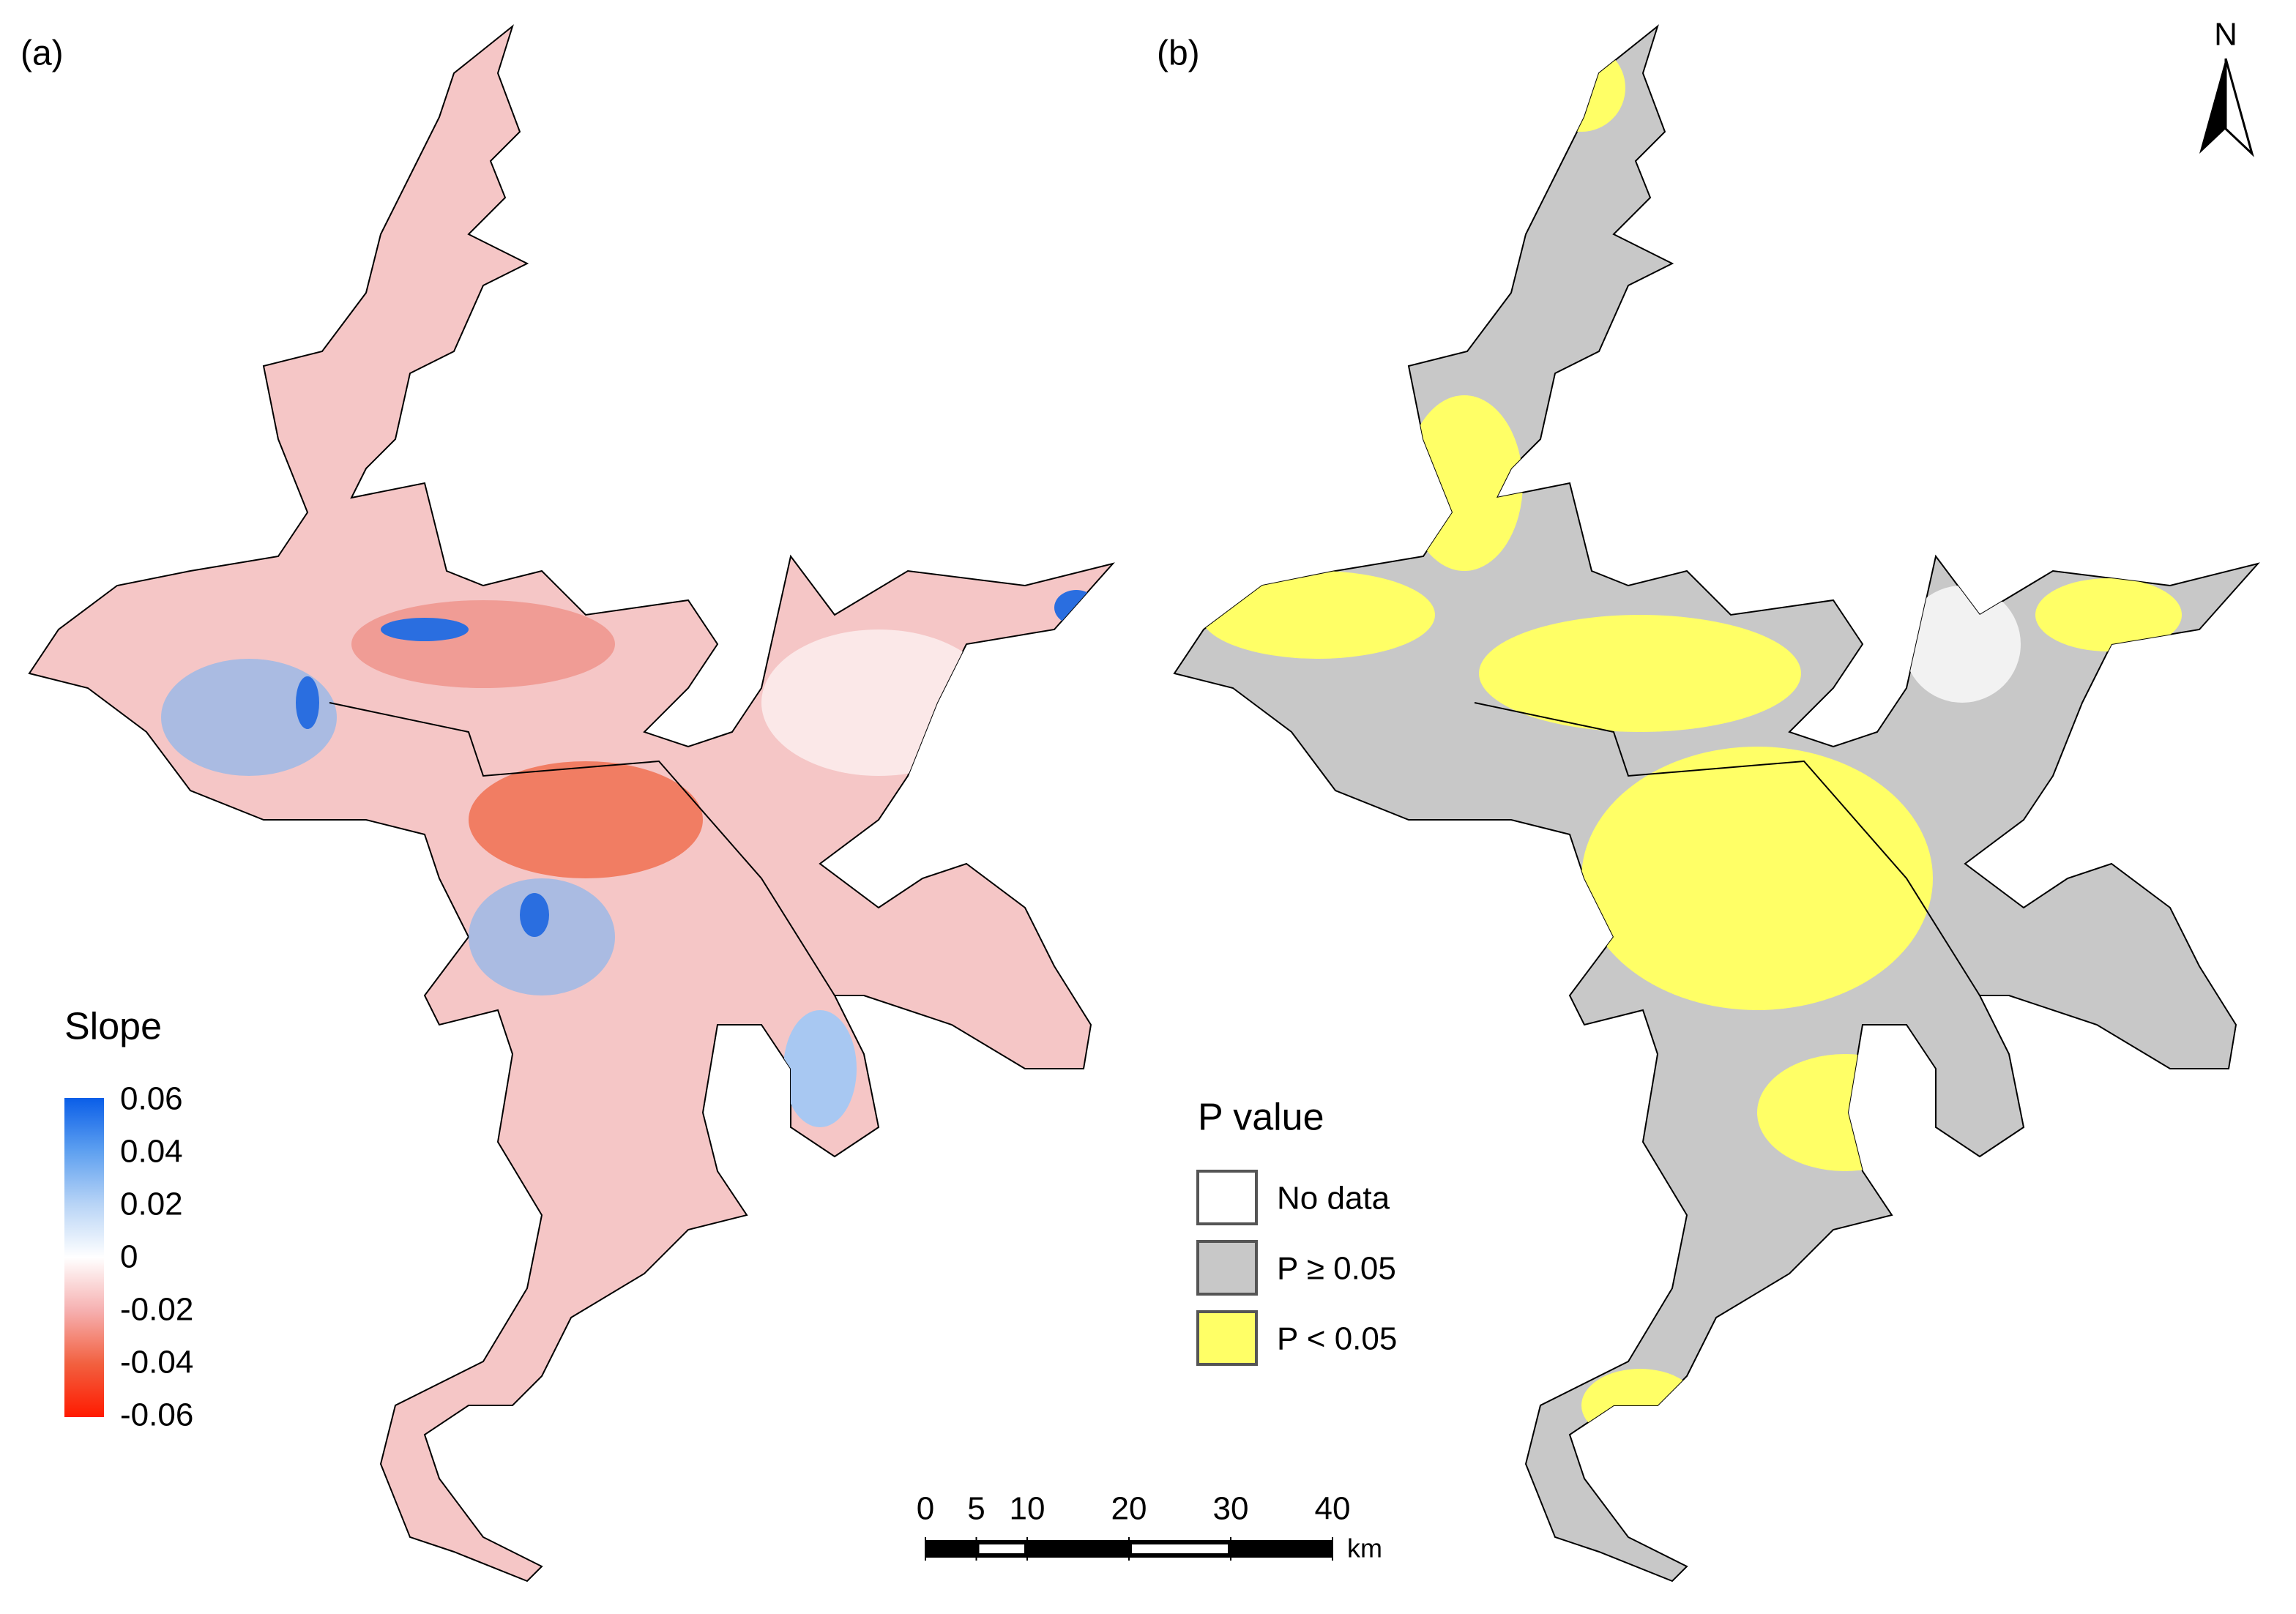 The height and width of the screenshot is (1614, 2296). I want to click on colorbar-tick-label: -0.02, so click(156, 1310).